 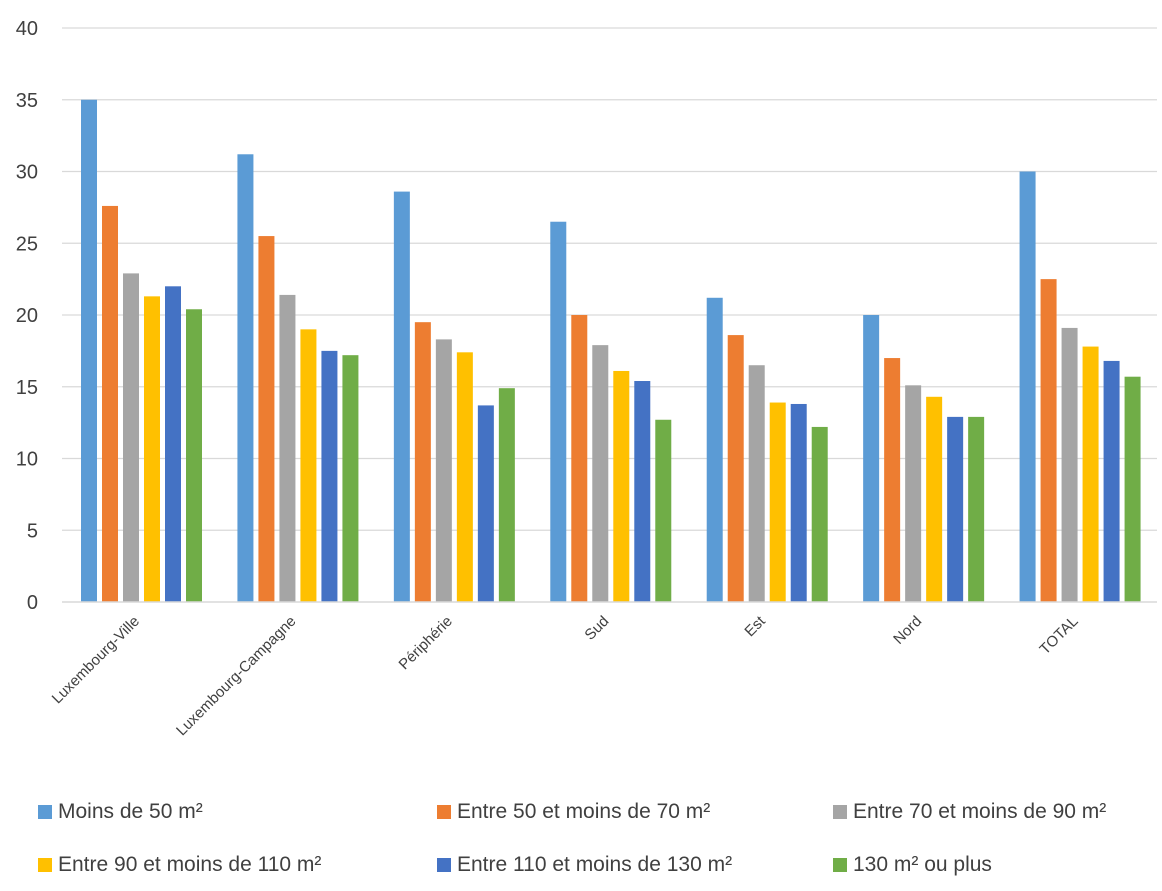 I want to click on y-tick-label: 5, so click(x=32, y=531).